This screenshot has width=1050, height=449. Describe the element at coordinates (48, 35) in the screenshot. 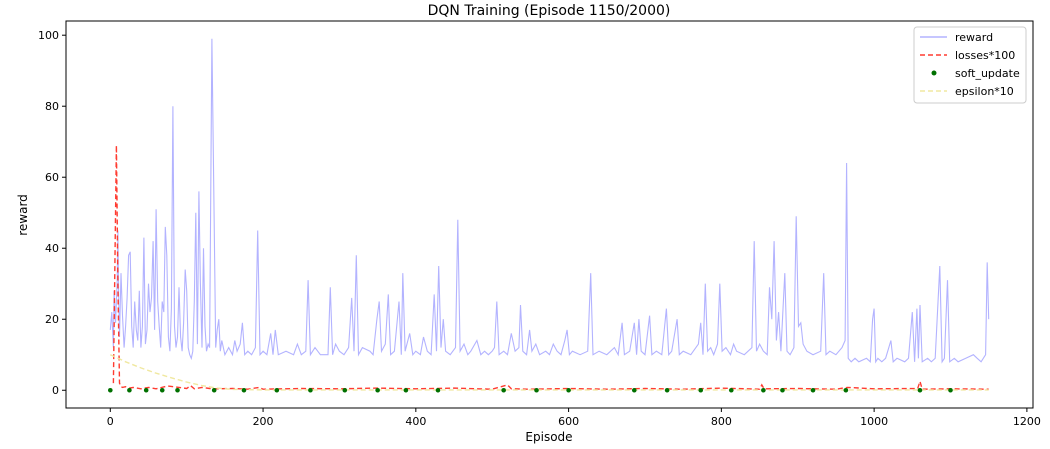

I see `y-tick-label: 100` at that location.